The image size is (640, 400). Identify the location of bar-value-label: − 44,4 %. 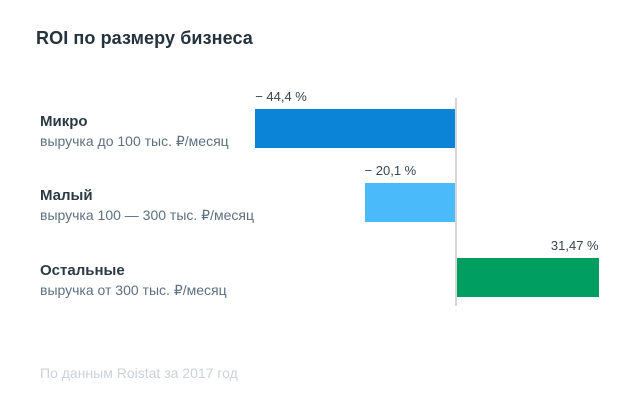
(281, 96).